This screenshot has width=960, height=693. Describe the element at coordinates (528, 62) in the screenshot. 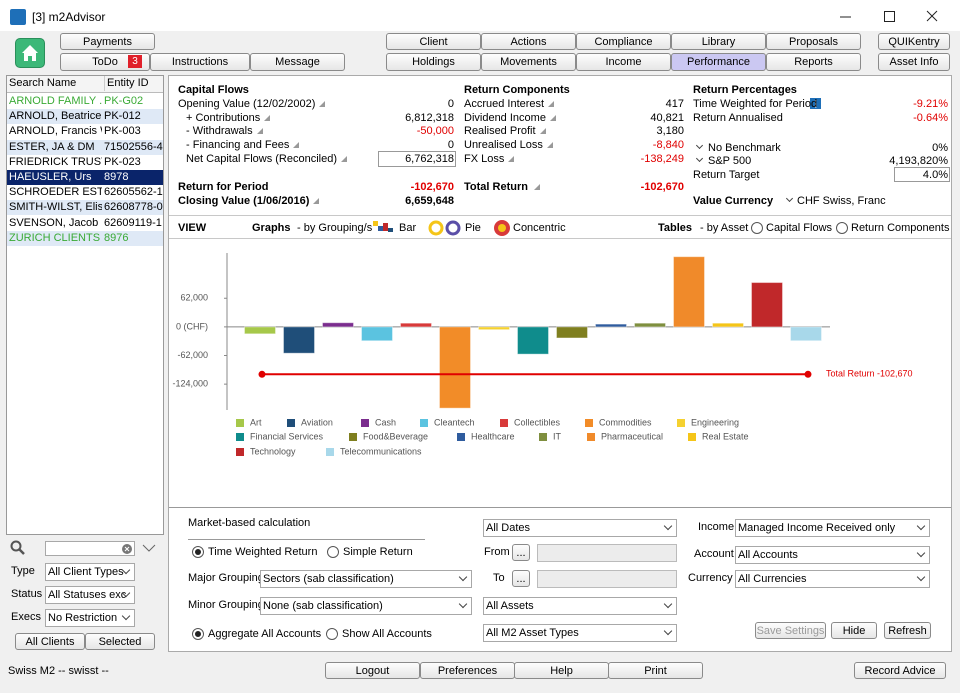

I see `button: Movements` at that location.